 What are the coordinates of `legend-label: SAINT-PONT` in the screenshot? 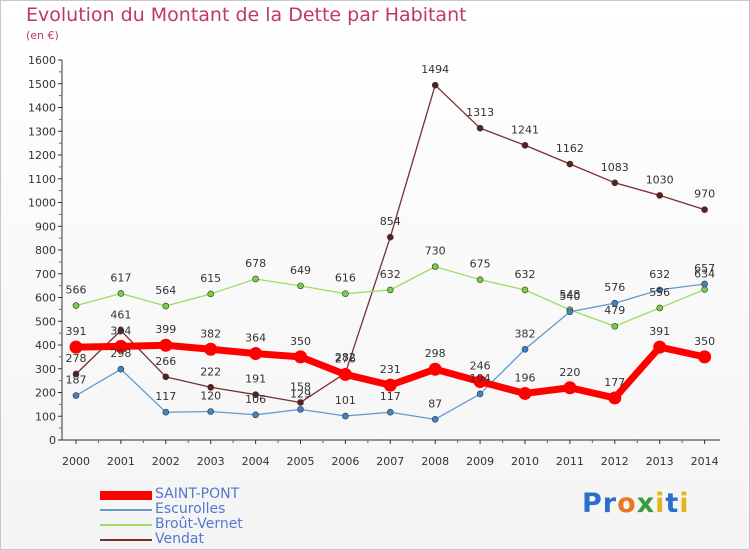 It's located at (197, 494).